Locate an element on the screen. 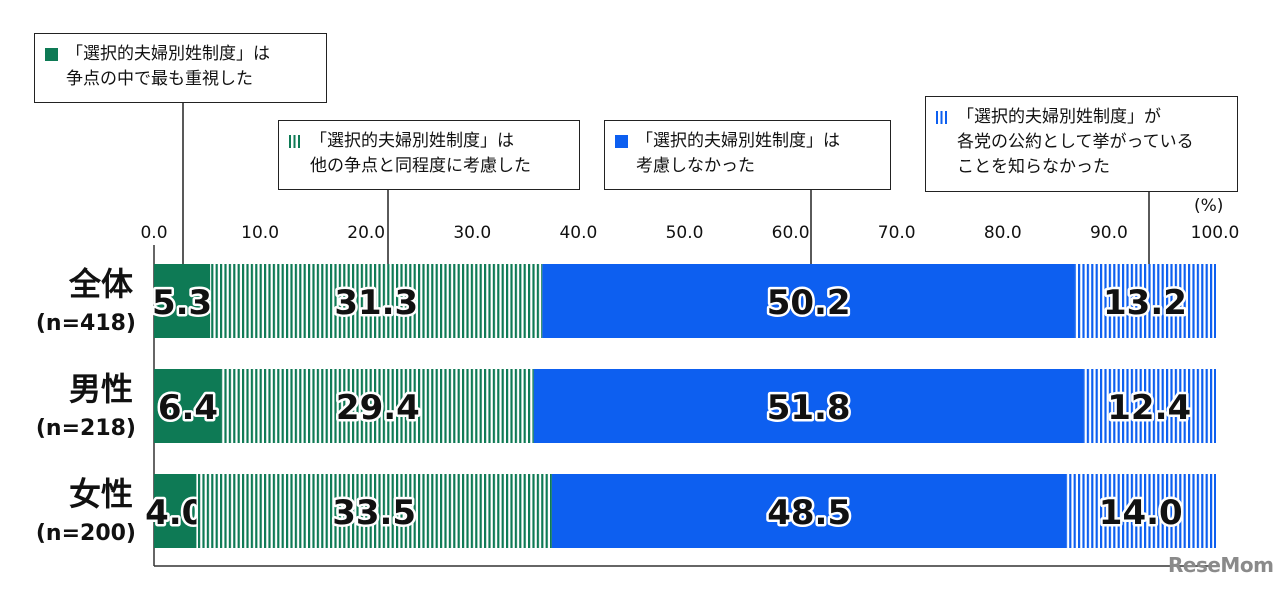  x-tick-label: 70.0 is located at coordinates (897, 233).